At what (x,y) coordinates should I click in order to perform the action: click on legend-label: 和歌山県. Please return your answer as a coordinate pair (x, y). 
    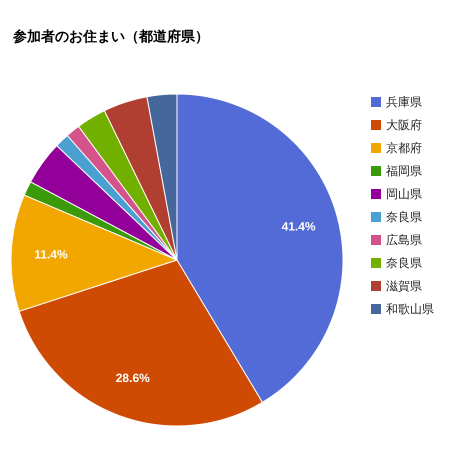
    Looking at the image, I should click on (410, 309).